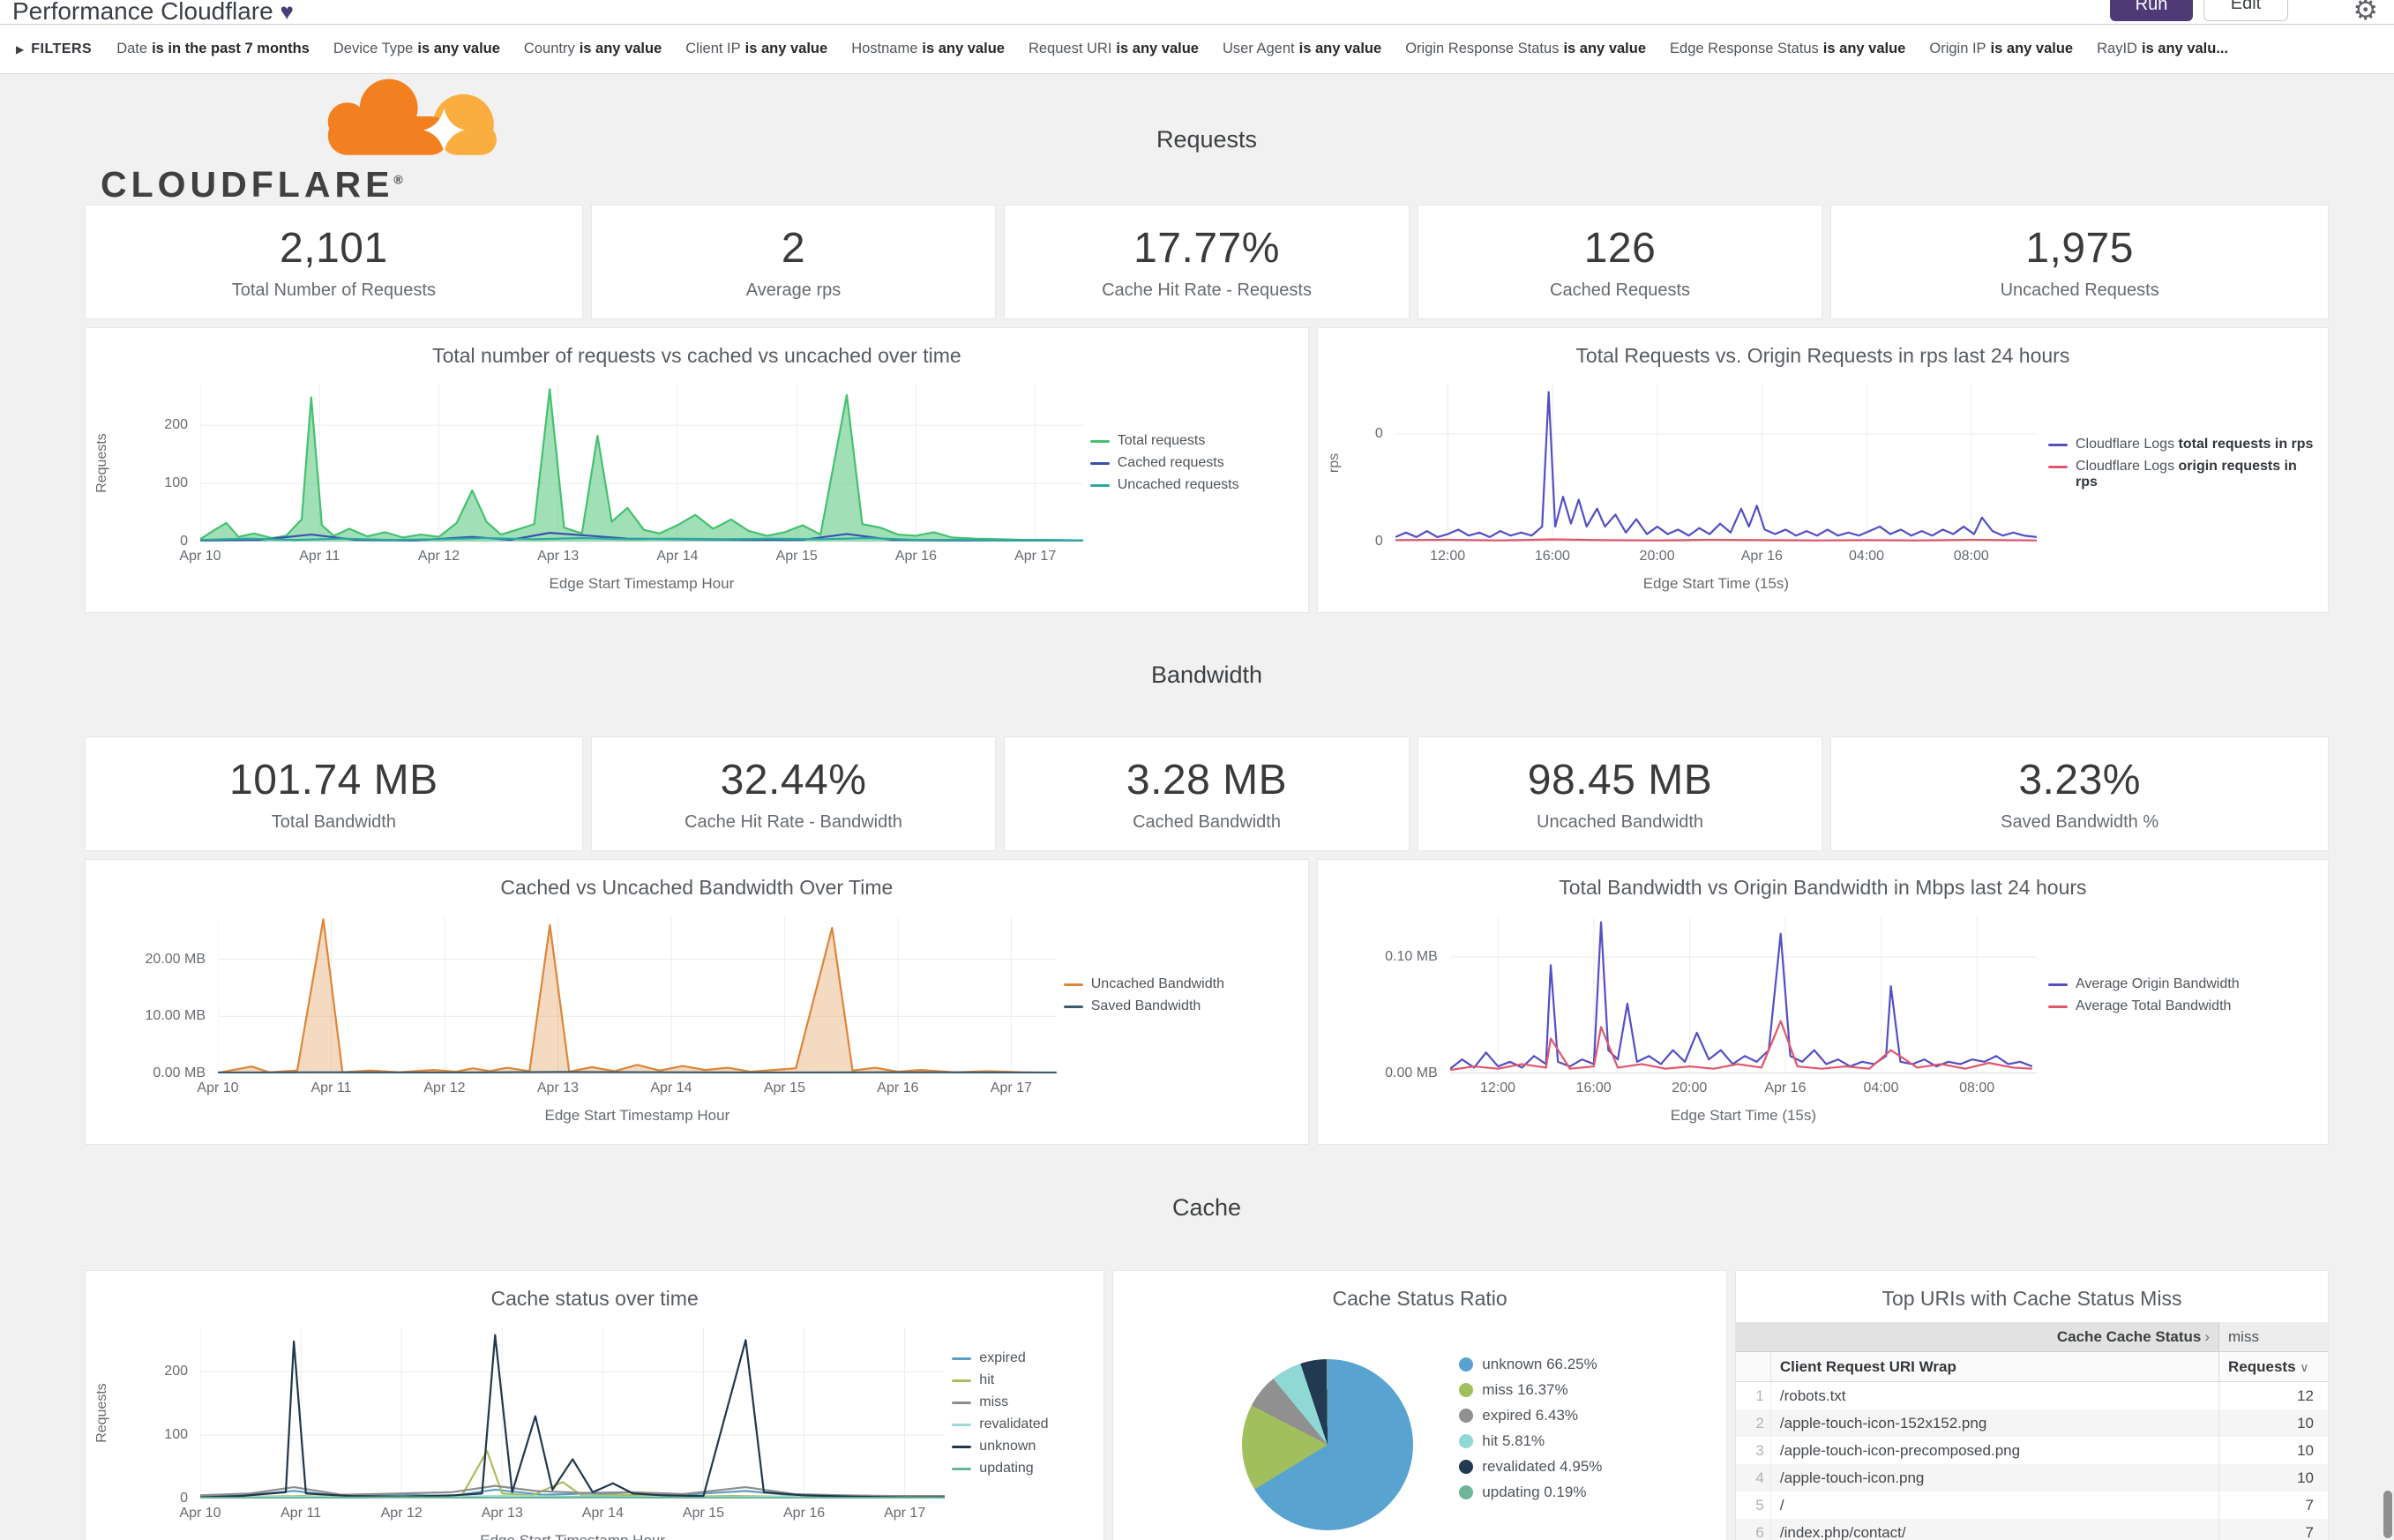  Describe the element at coordinates (2273, 1366) in the screenshot. I see `requests-column-header: Requests ∨` at that location.